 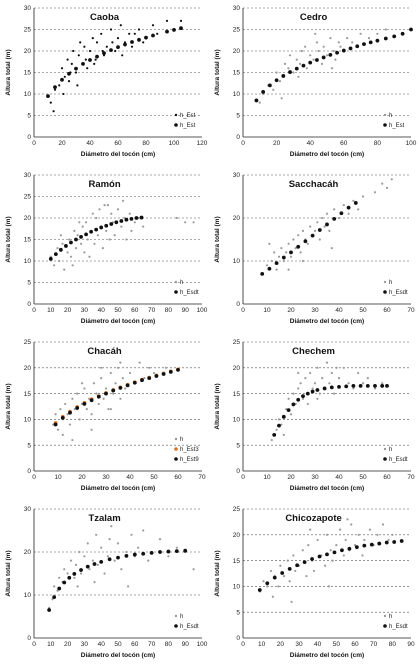 I want to click on legend-label: h_Esdt, so click(x=398, y=460).